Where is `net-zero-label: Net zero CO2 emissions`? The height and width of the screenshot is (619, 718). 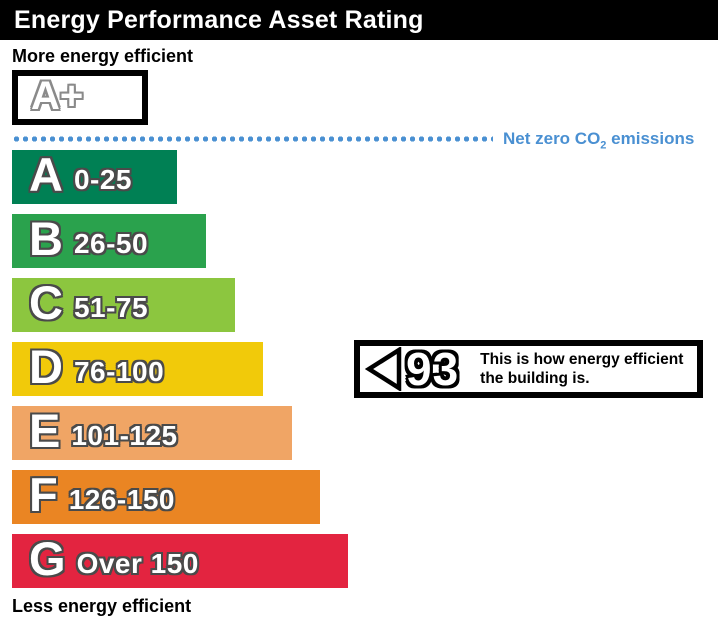 net-zero-label: Net zero CO2 emissions is located at coordinates (598, 140).